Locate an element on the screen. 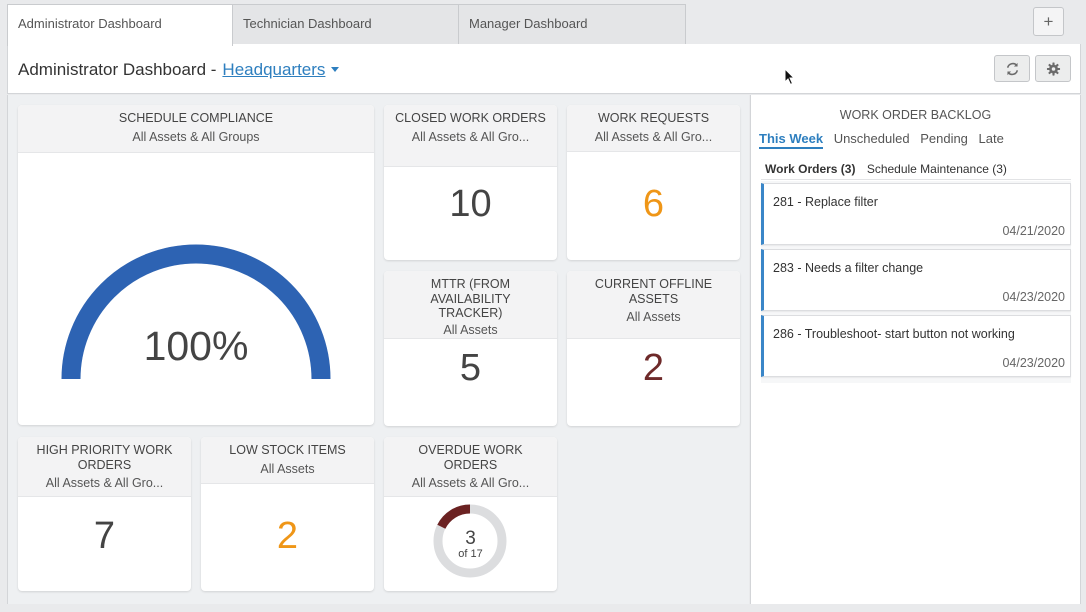  widget-title: OVERDUE WORK ORDERS is located at coordinates (470, 457).